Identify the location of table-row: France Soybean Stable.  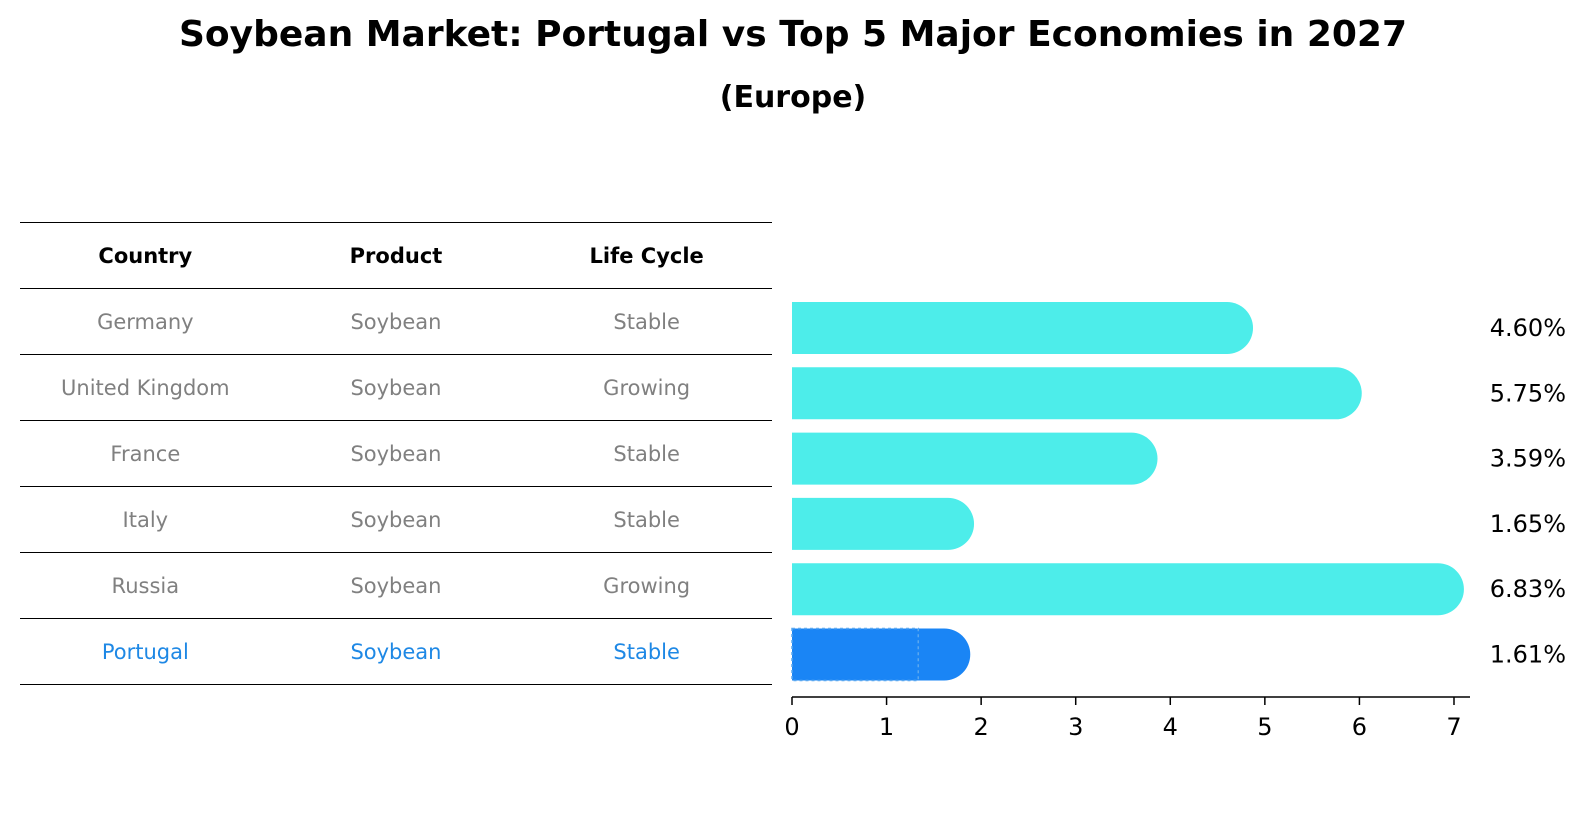
(396, 453).